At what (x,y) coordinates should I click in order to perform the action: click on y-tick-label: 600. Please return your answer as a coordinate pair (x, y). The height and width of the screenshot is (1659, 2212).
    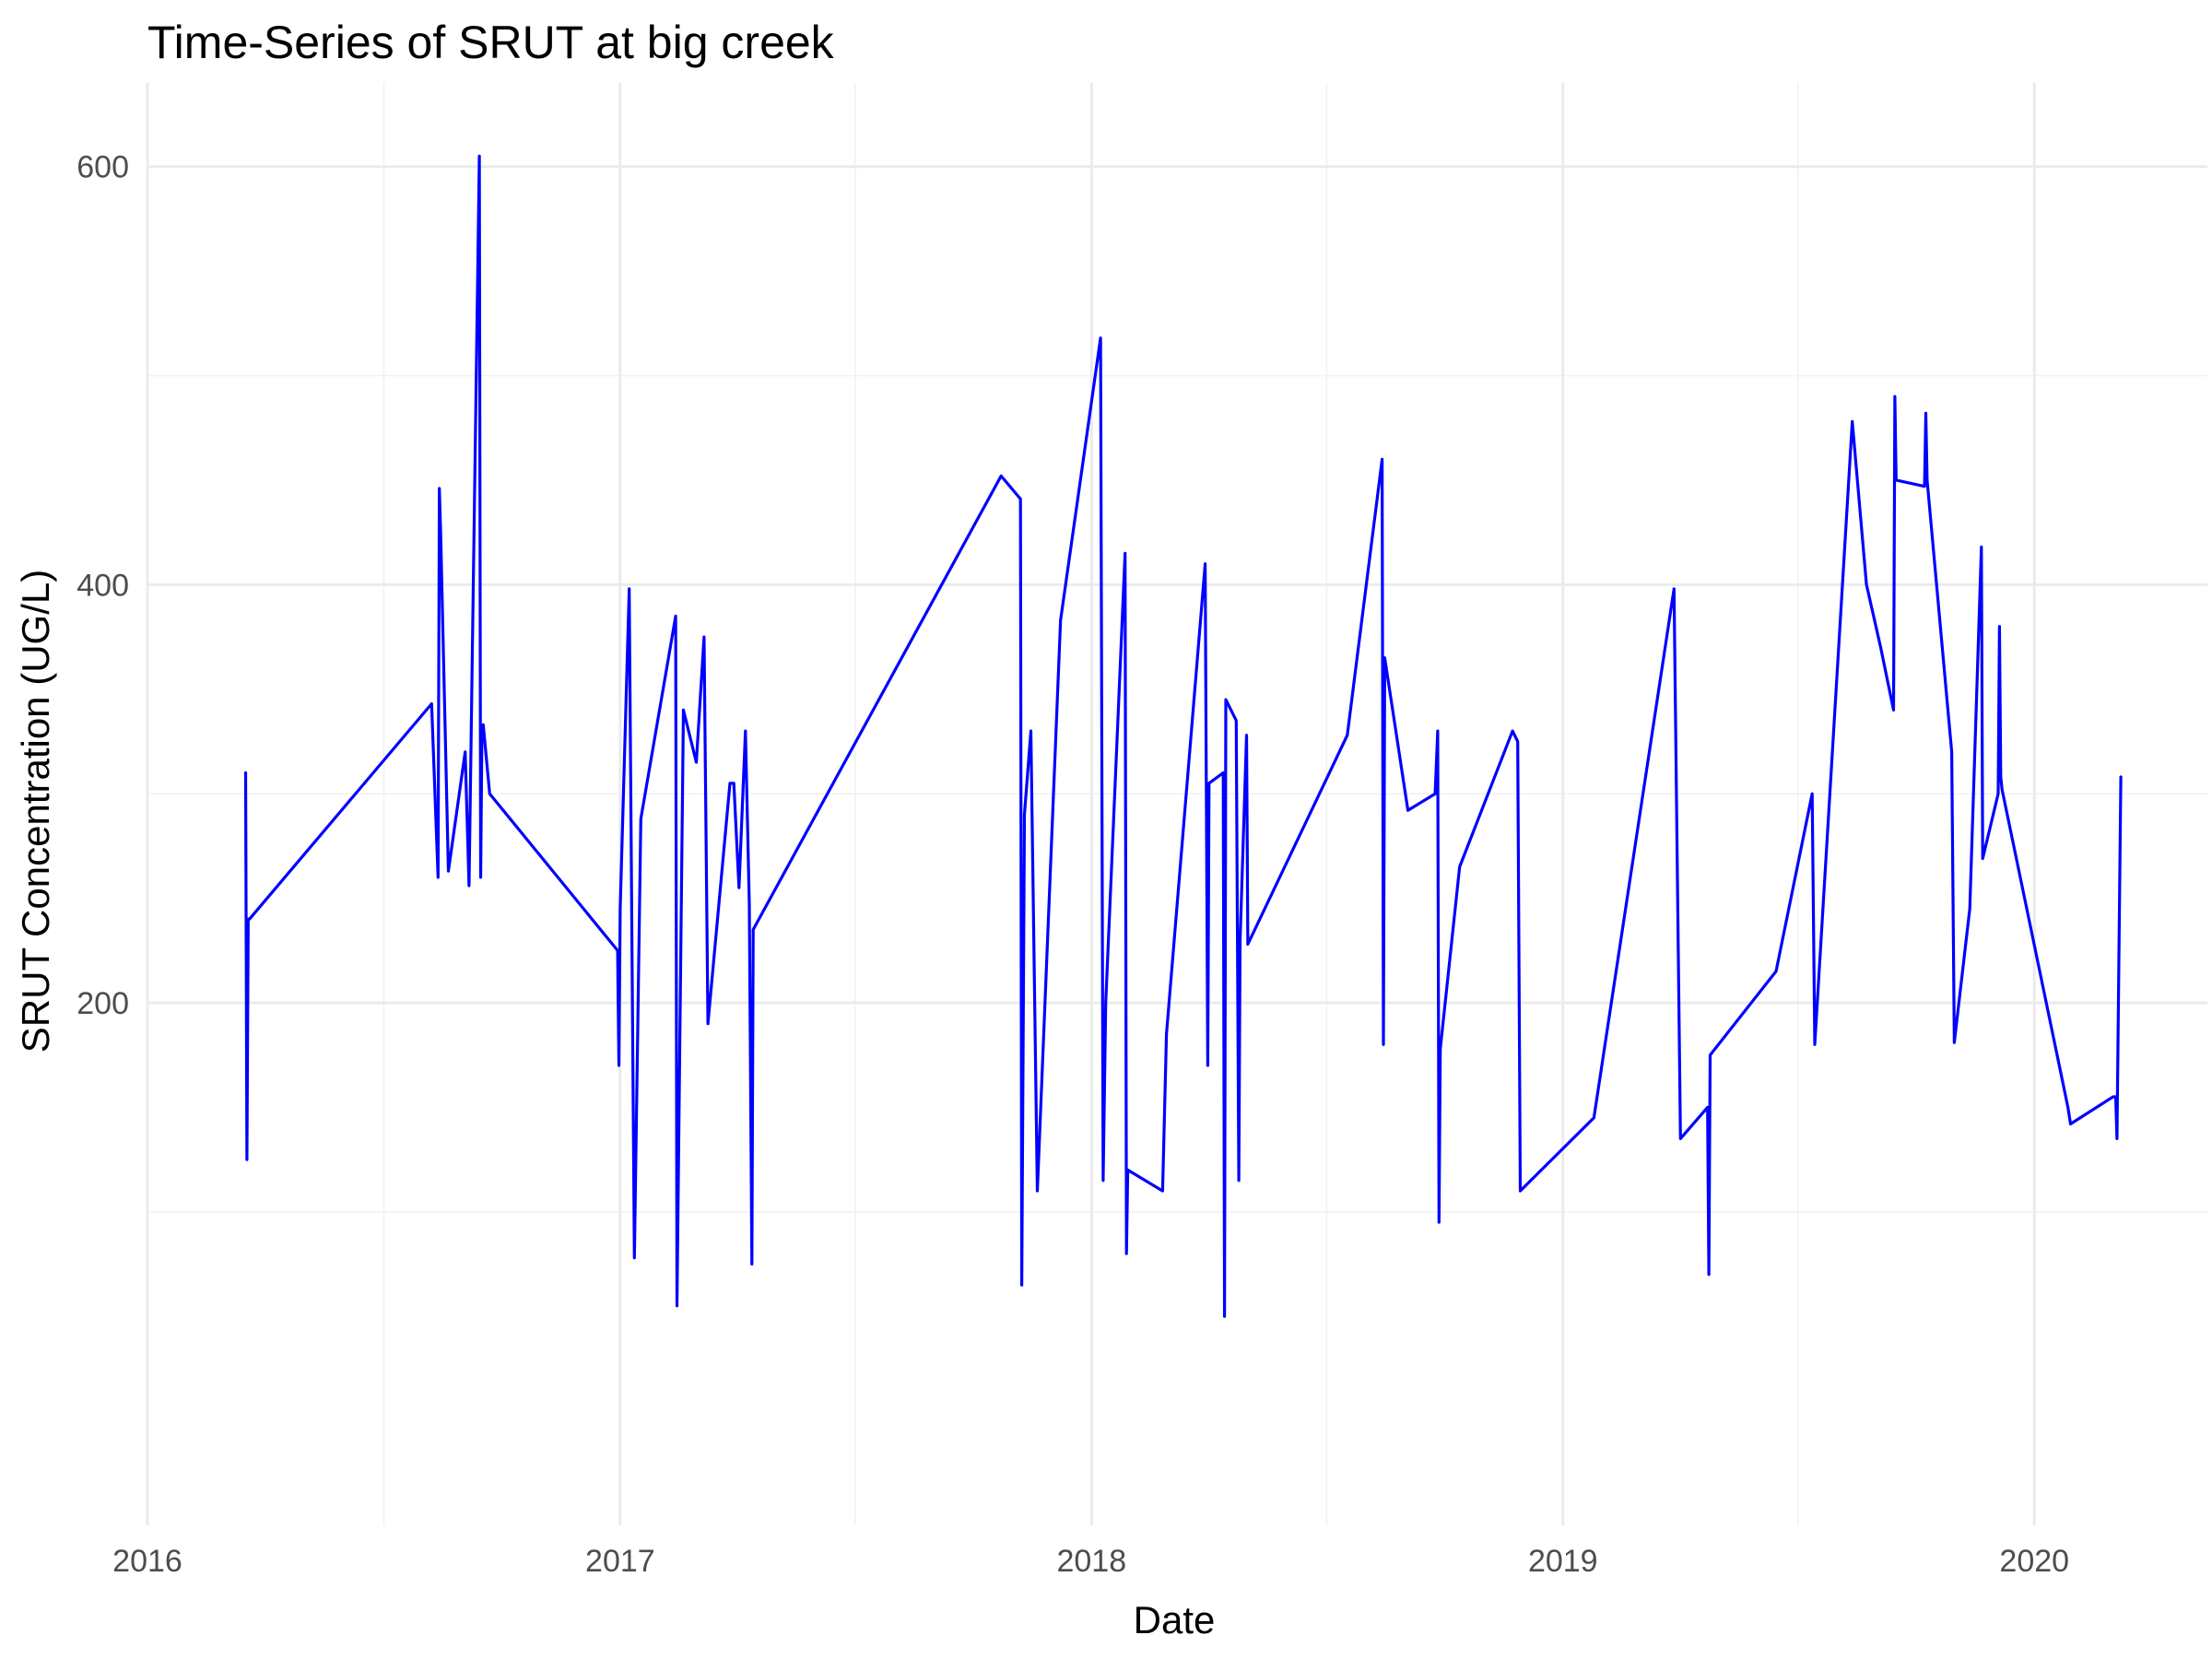
    Looking at the image, I should click on (102, 167).